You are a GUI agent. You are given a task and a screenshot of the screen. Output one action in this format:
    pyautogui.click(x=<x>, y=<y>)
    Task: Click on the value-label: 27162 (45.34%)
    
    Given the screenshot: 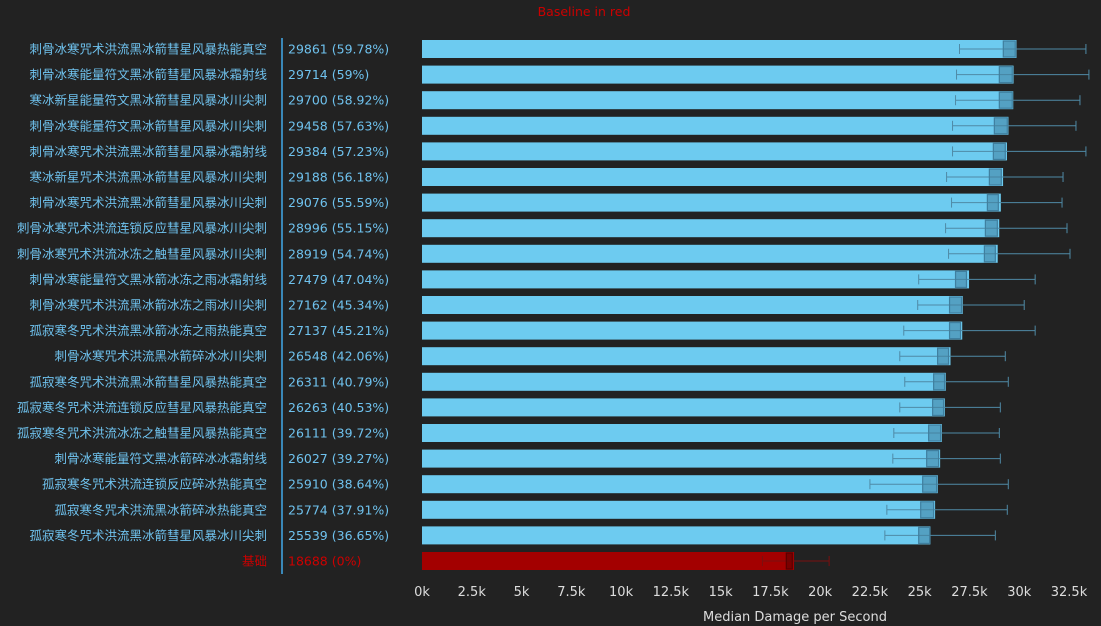 What is the action you would take?
    pyautogui.click(x=338, y=305)
    